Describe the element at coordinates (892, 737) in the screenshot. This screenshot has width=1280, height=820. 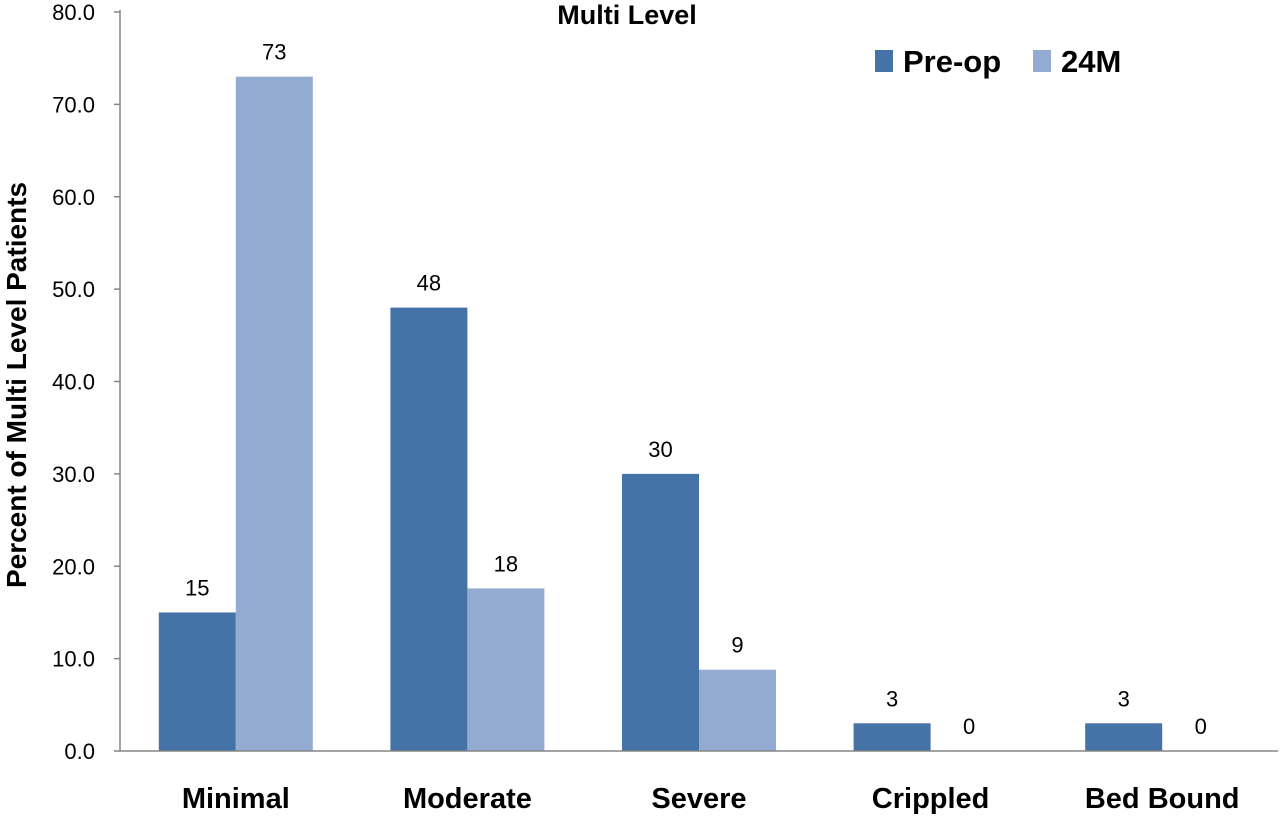
I see `bar-pre-op-crippled` at that location.